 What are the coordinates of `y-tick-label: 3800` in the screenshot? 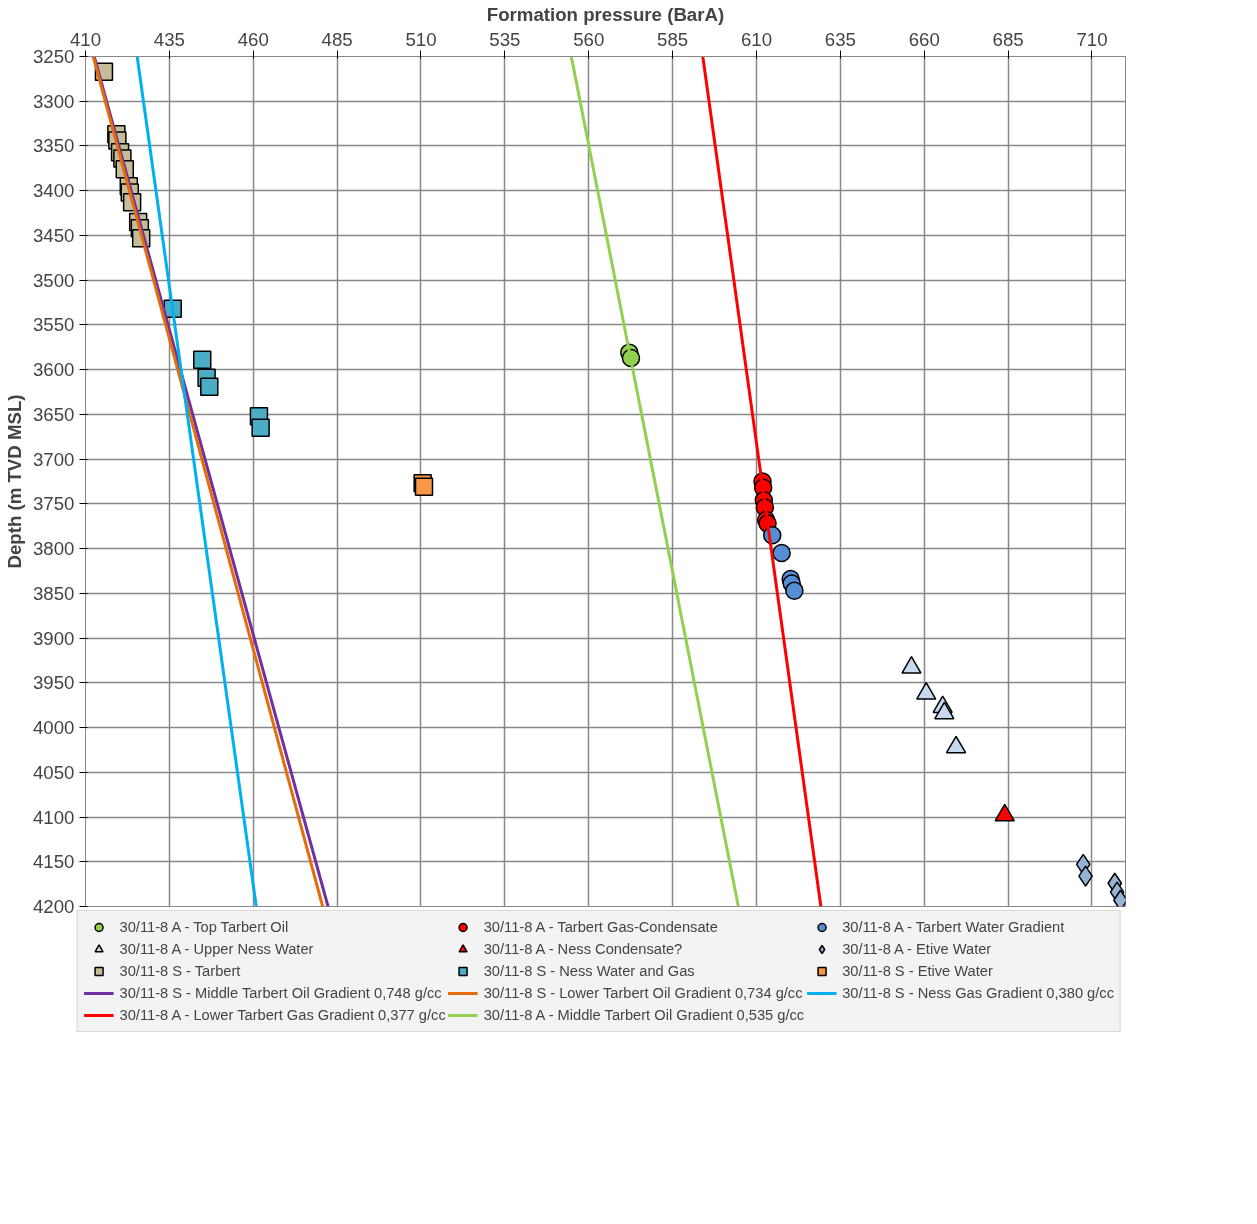 It's located at (54, 549).